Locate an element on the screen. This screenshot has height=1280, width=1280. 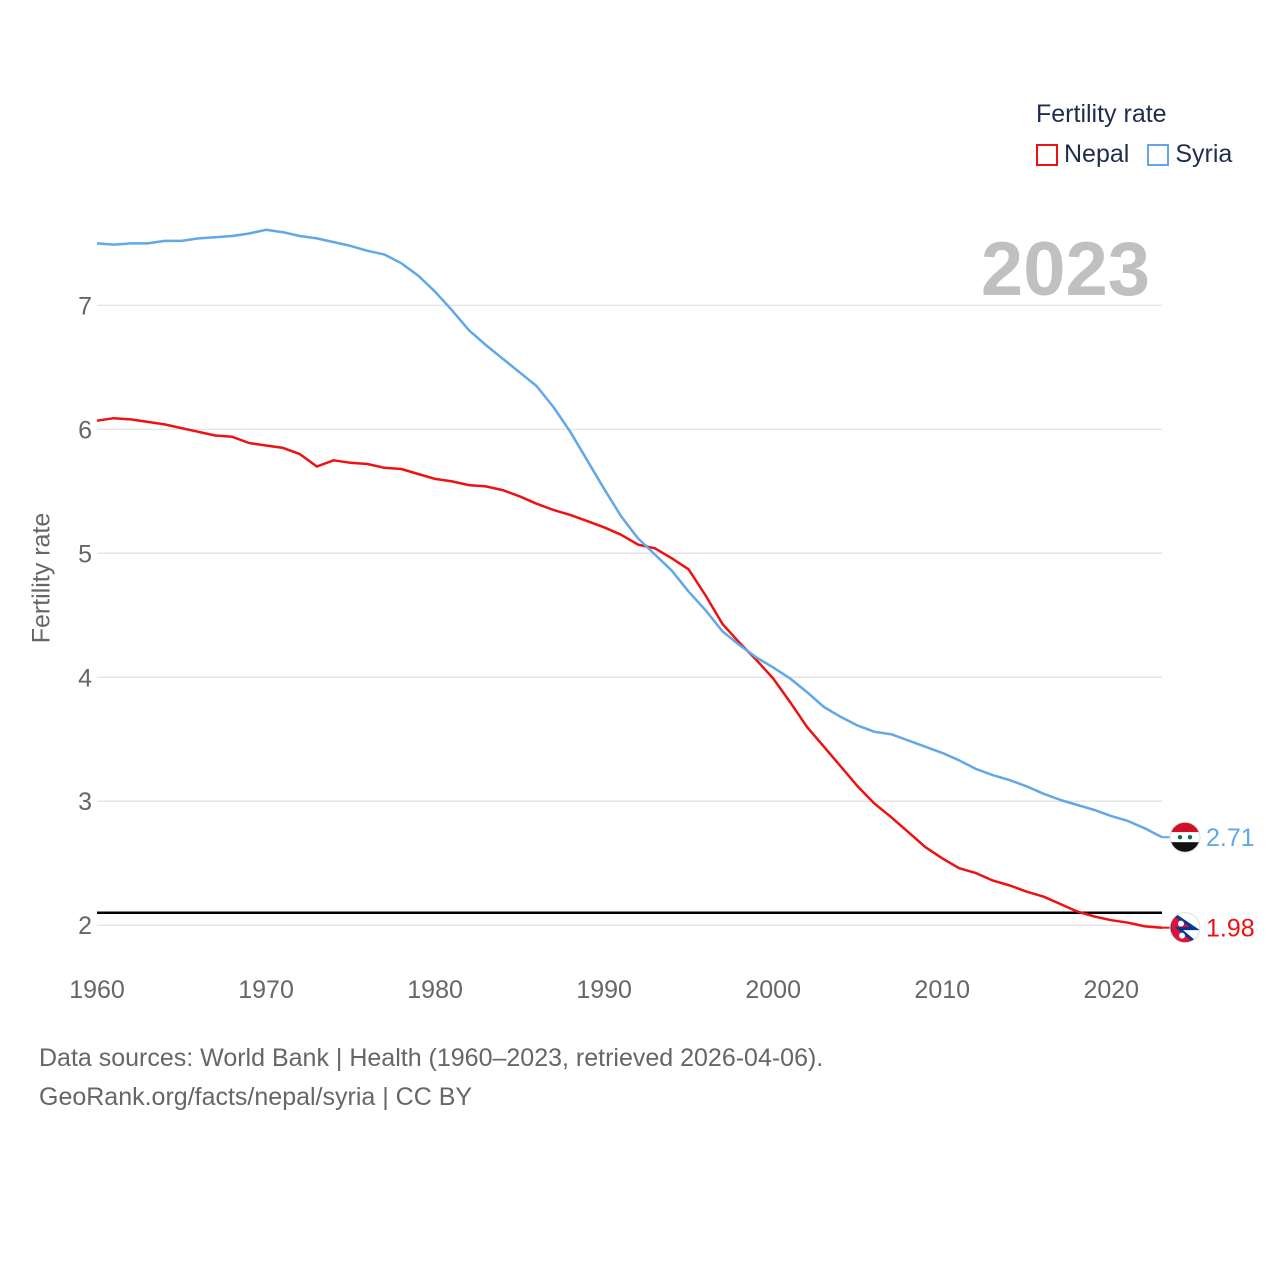
flag-pennant is located at coordinates (1185, 927).